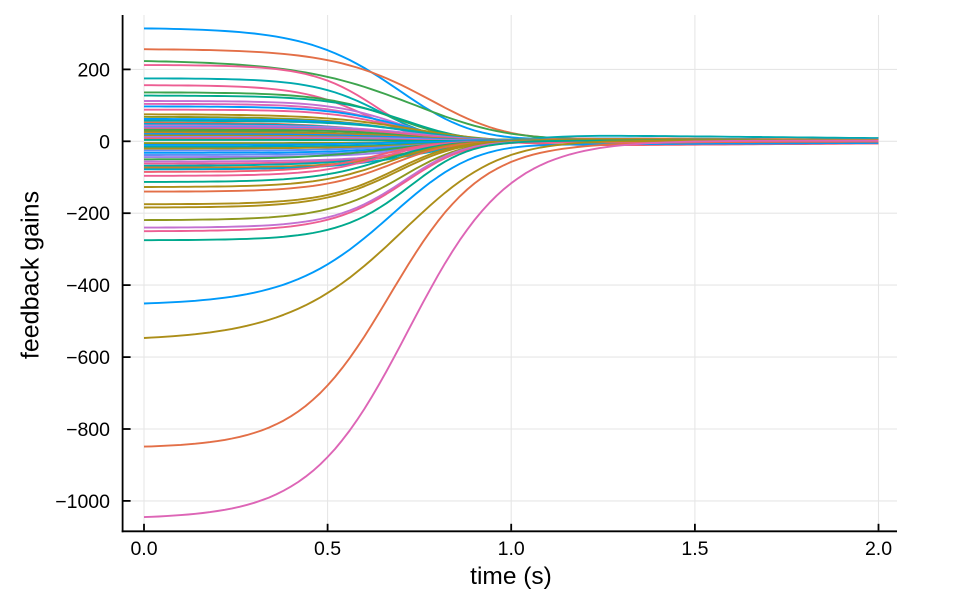  What do you see at coordinates (694, 549) in the screenshot?
I see `svg-text: 1.5` at bounding box center [694, 549].